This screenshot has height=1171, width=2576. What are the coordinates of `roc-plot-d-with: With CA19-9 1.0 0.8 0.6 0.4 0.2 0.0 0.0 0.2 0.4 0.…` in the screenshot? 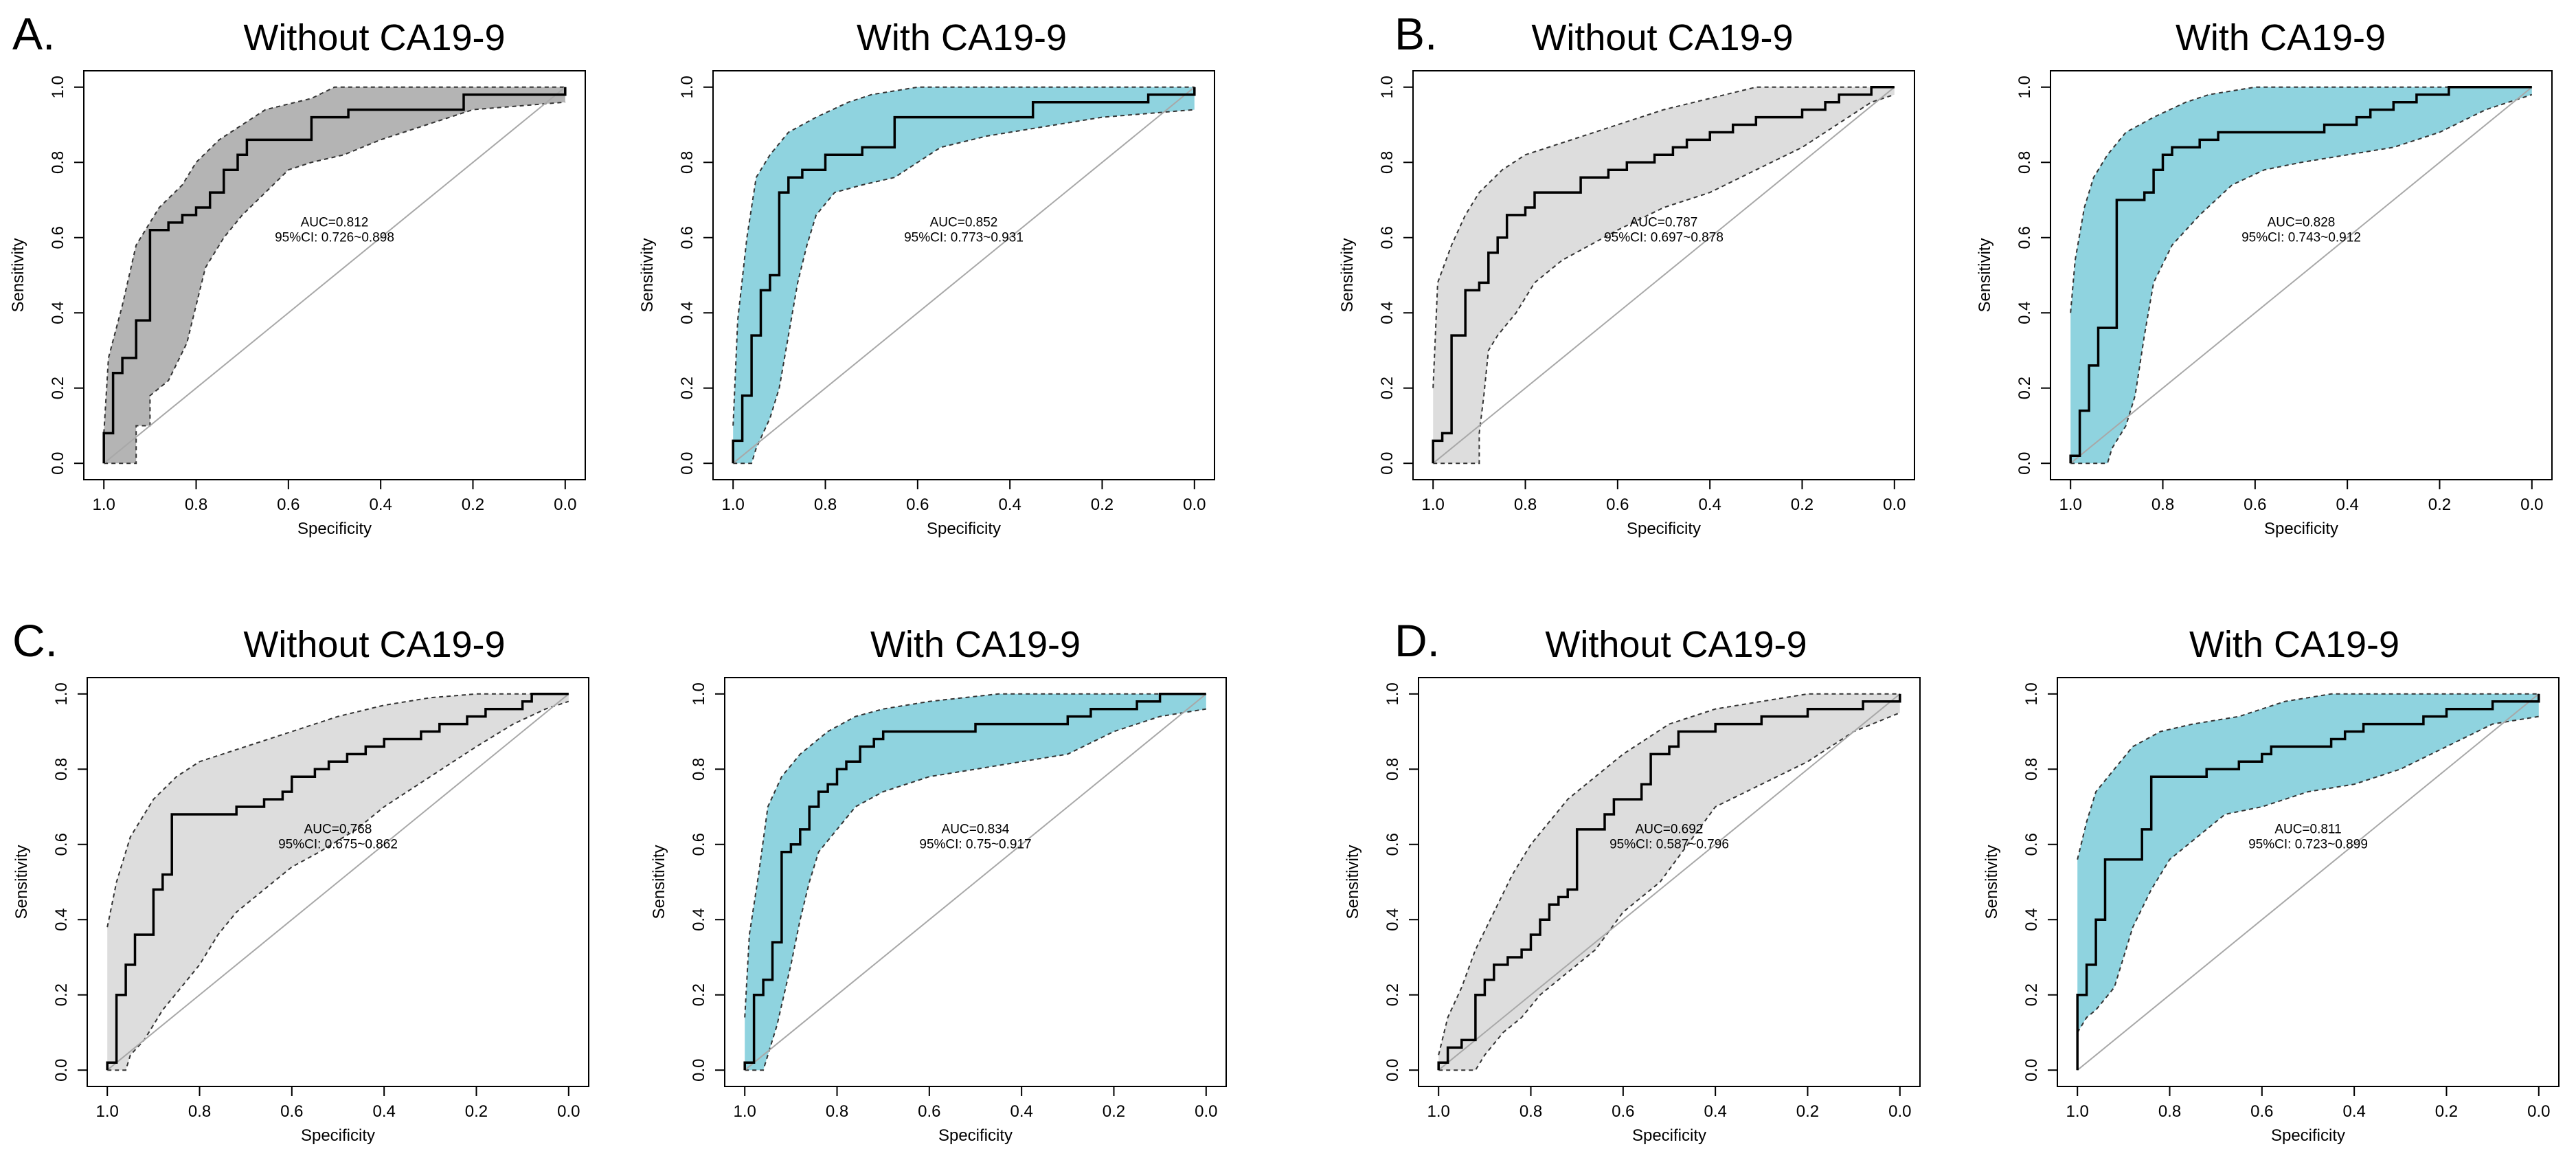 It's located at (2271, 884).